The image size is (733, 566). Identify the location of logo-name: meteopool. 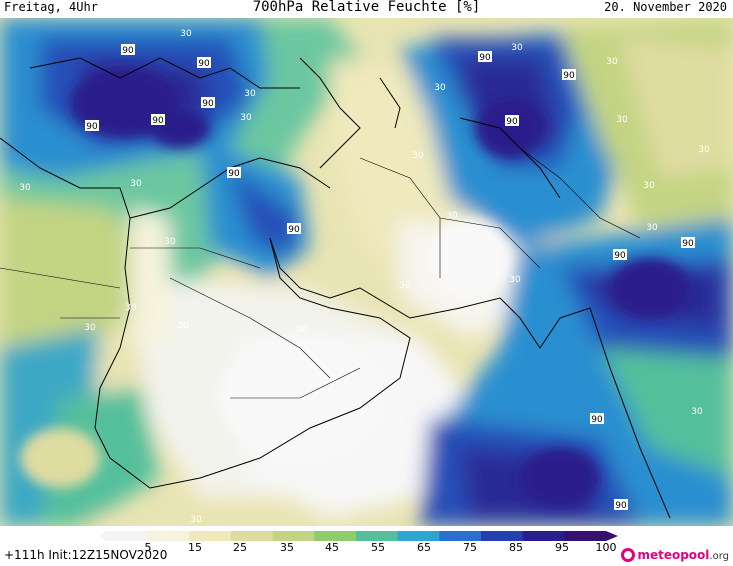
(673, 555).